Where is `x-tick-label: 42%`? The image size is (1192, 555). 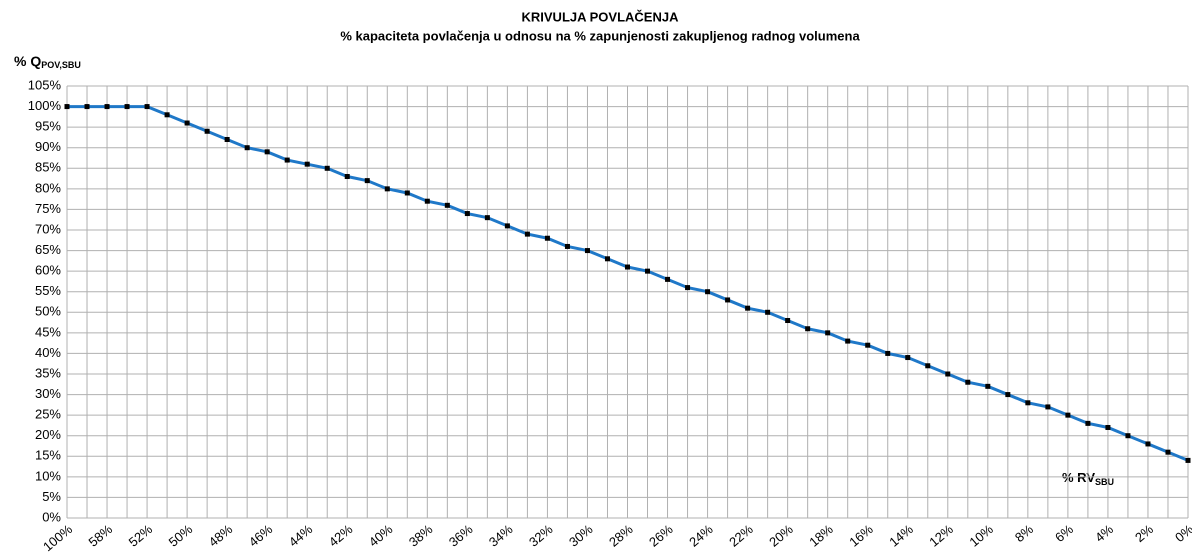 x-tick-label: 42% is located at coordinates (341, 535).